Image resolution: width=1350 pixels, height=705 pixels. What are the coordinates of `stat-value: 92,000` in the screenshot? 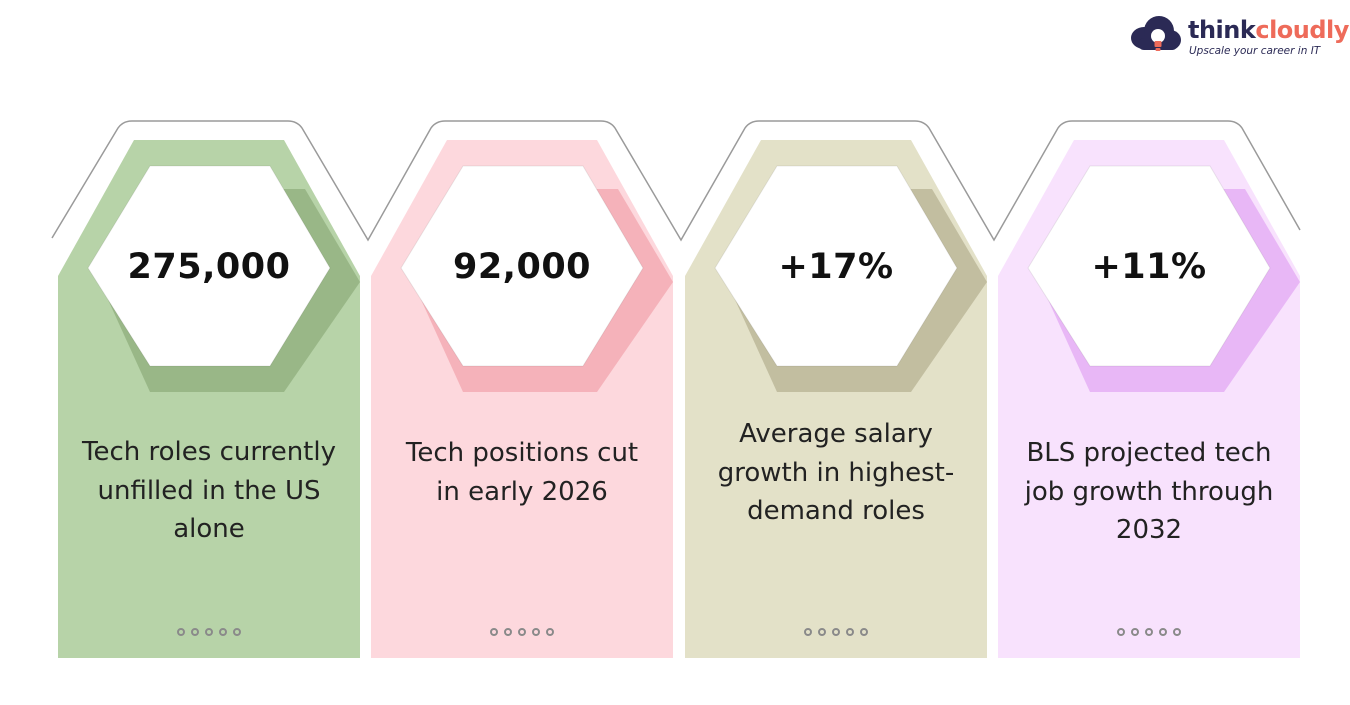 It's located at (522, 267).